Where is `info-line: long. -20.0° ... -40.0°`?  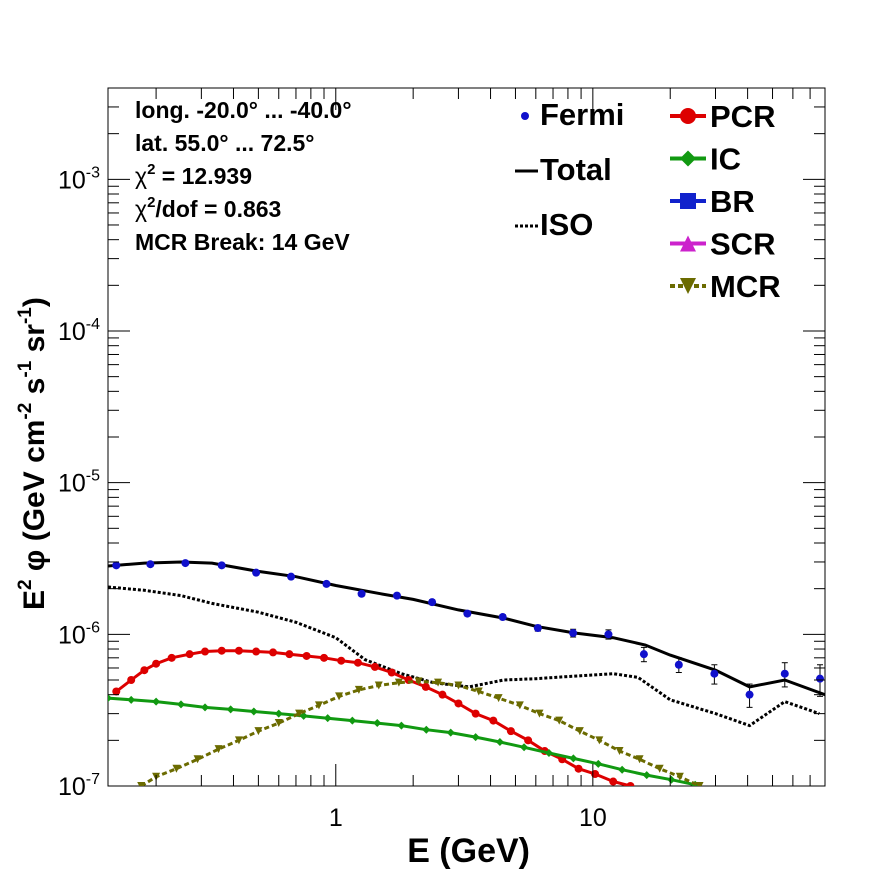
info-line: long. -20.0° ... -40.0° is located at coordinates (243, 110).